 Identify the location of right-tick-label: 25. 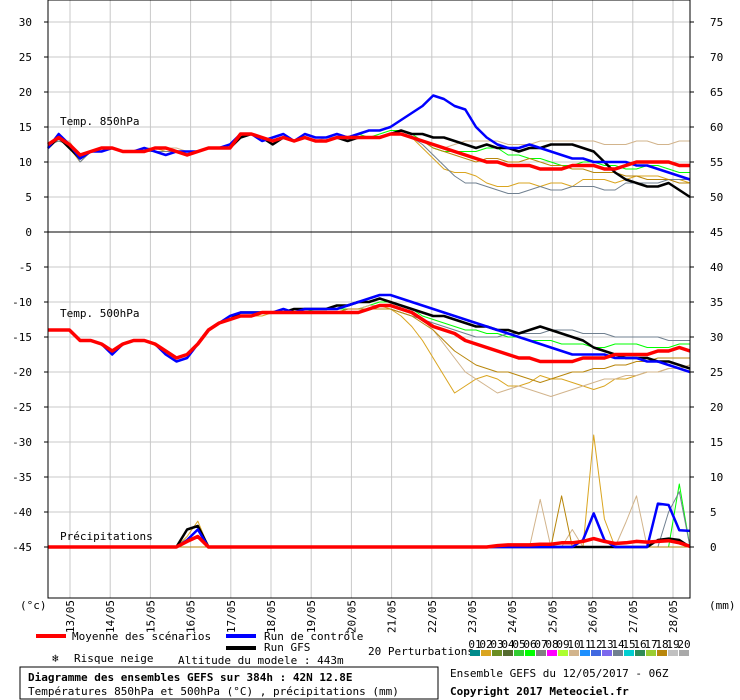
(716, 372).